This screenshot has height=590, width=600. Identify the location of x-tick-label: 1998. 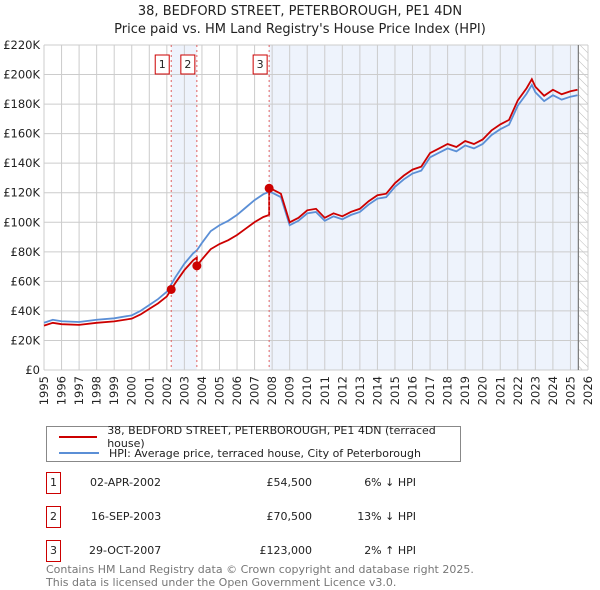
(97, 390).